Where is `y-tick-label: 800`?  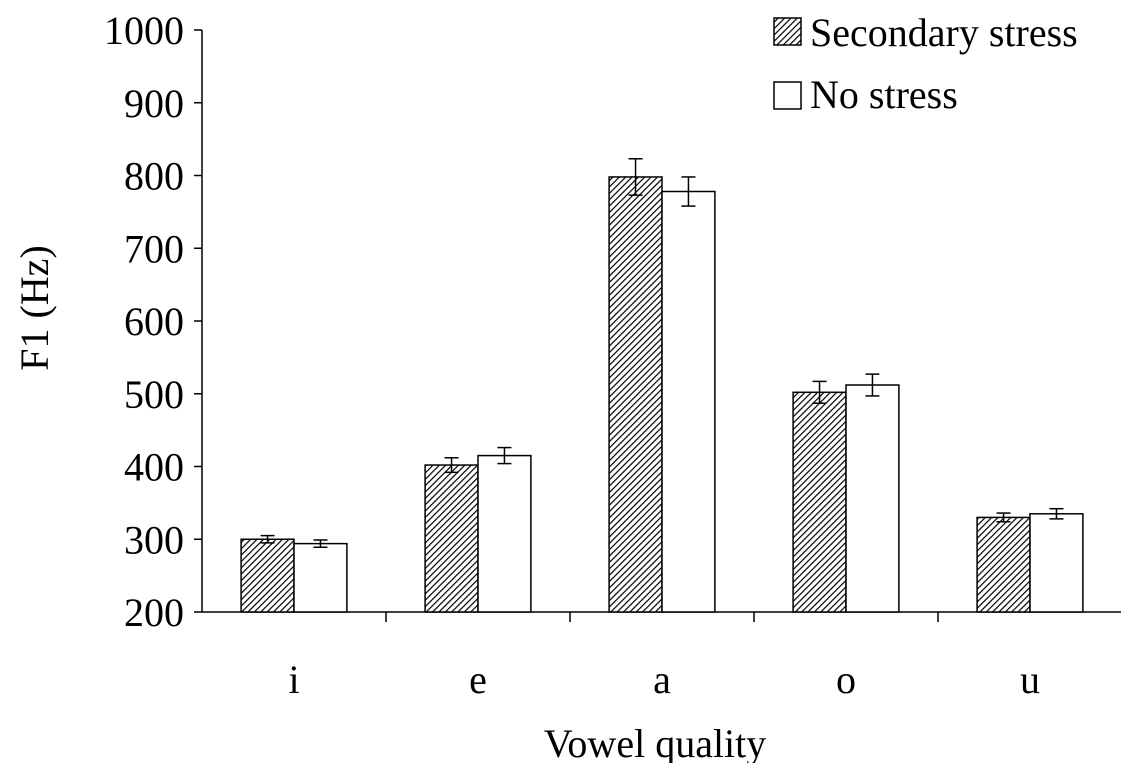
y-tick-label: 800 is located at coordinates (154, 176).